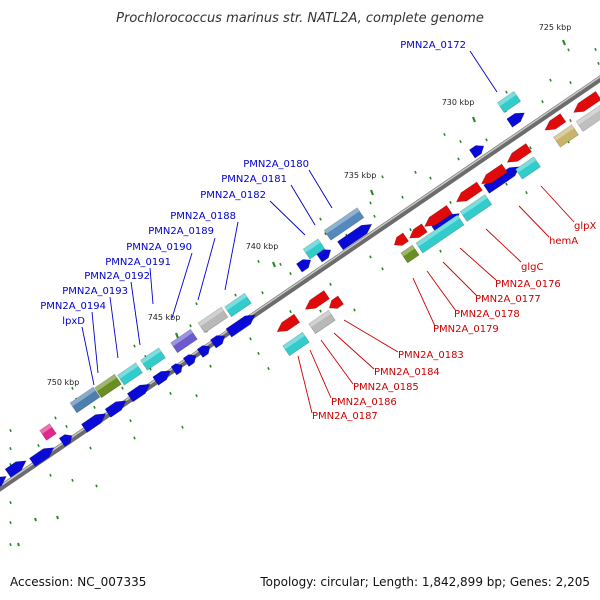 This screenshot has width=600, height=600. I want to click on major-tick-label: 745 kbp, so click(164, 317).